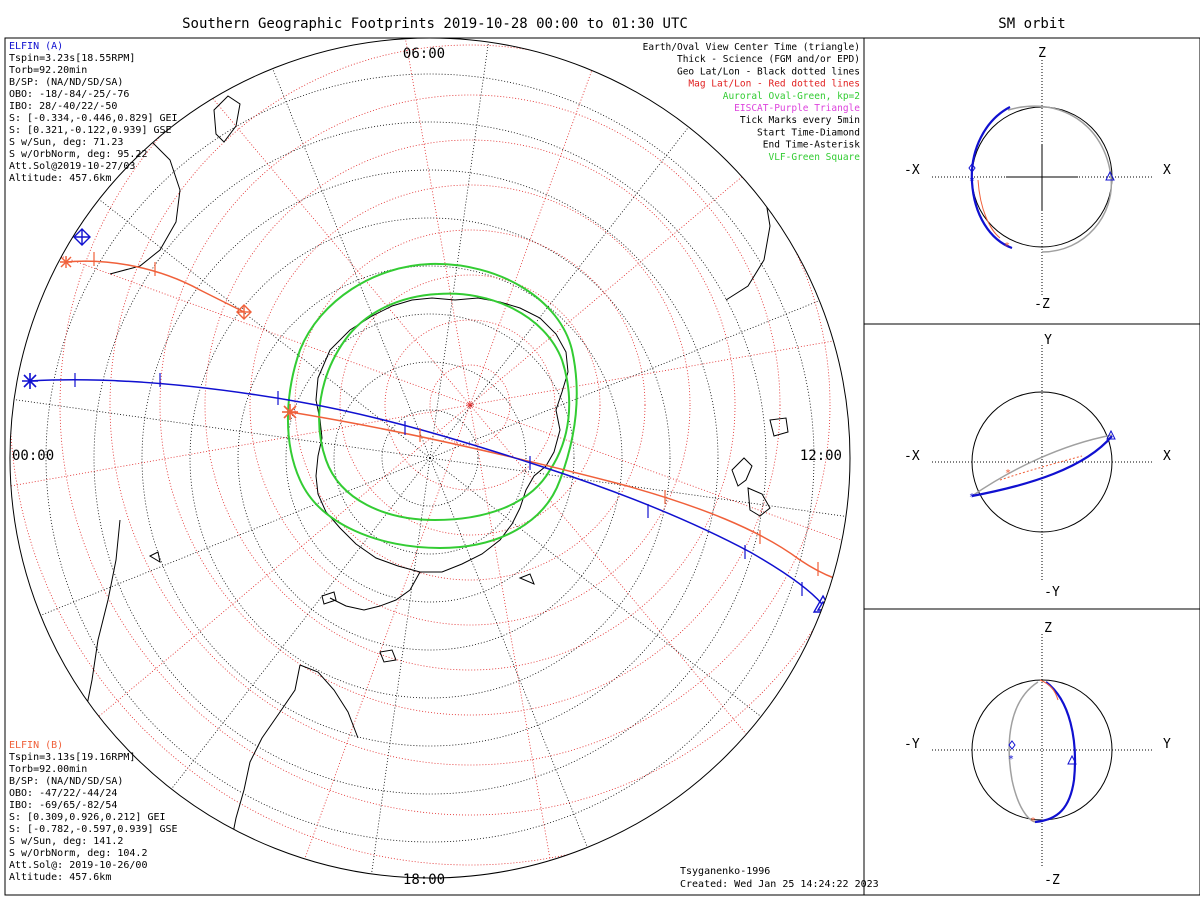 Image resolution: width=1200 pixels, height=900 pixels. What do you see at coordinates (800, 120) in the screenshot?
I see `legend-entry: Tick Marks every 5min` at bounding box center [800, 120].